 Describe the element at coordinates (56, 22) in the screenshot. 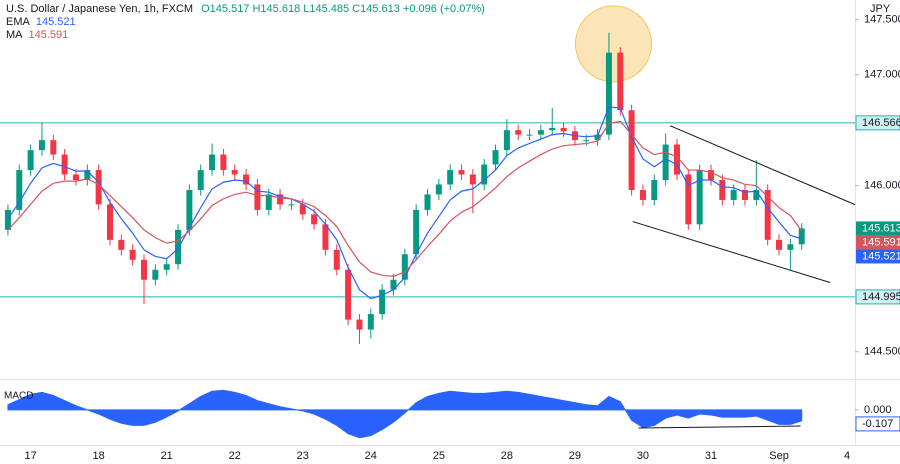

I see `legend-value: 145.521` at that location.